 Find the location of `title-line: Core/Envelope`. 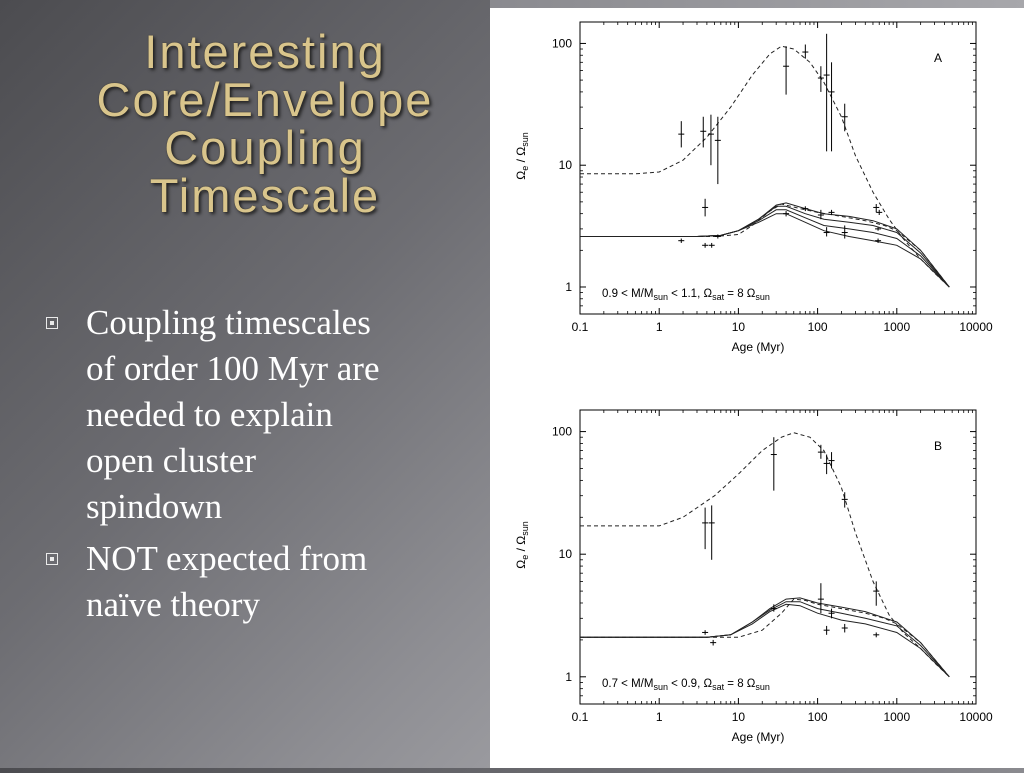

title-line: Core/Envelope is located at coordinates (265, 99).